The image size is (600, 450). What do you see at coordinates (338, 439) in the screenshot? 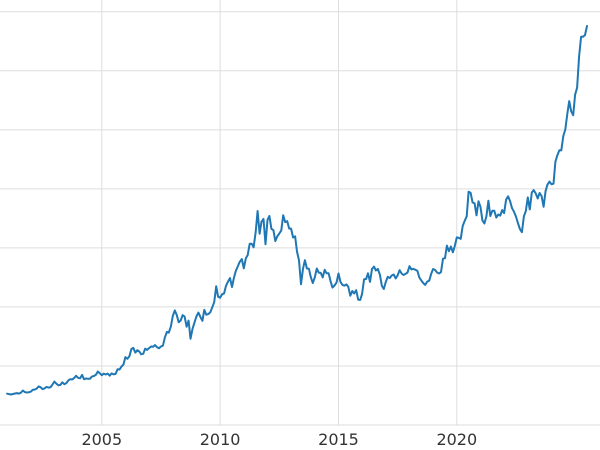
I see `x-tick-label: 2015` at bounding box center [338, 439].